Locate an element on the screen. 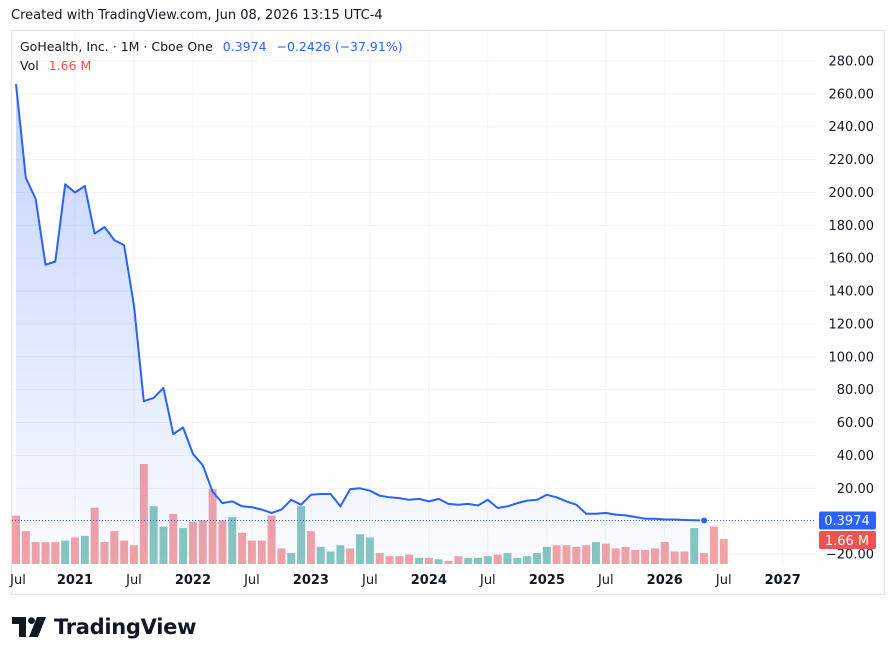 The width and height of the screenshot is (896, 660). last-price-marker is located at coordinates (704, 520).